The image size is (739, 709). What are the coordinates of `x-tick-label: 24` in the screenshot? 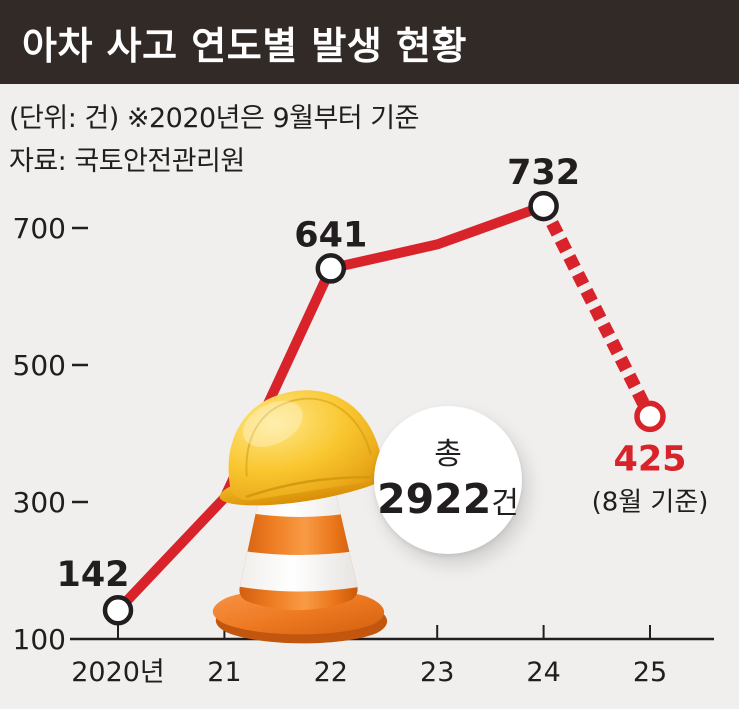 It's located at (543, 672).